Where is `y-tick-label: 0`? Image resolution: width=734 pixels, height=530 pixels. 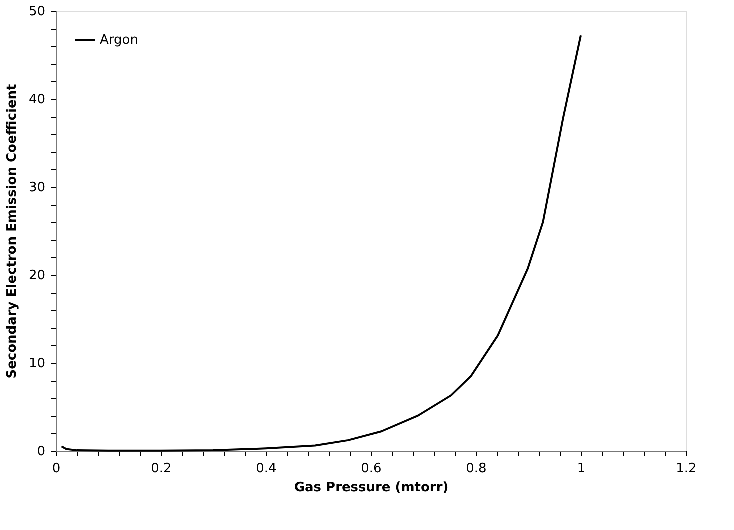 y-tick-label: 0 is located at coordinates (41, 452).